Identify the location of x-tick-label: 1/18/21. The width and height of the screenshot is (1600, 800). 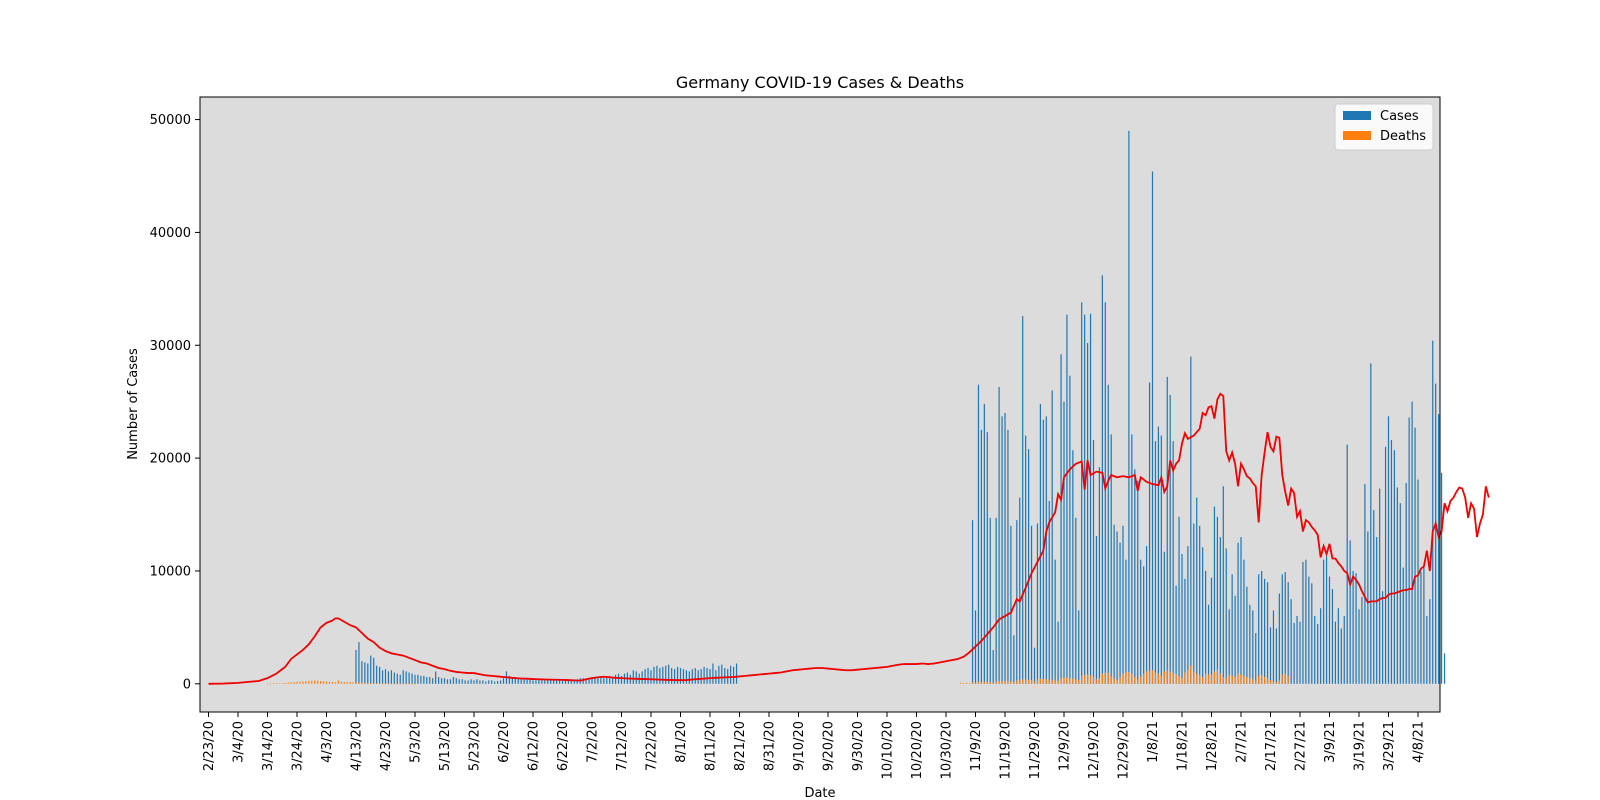
(1183, 746).